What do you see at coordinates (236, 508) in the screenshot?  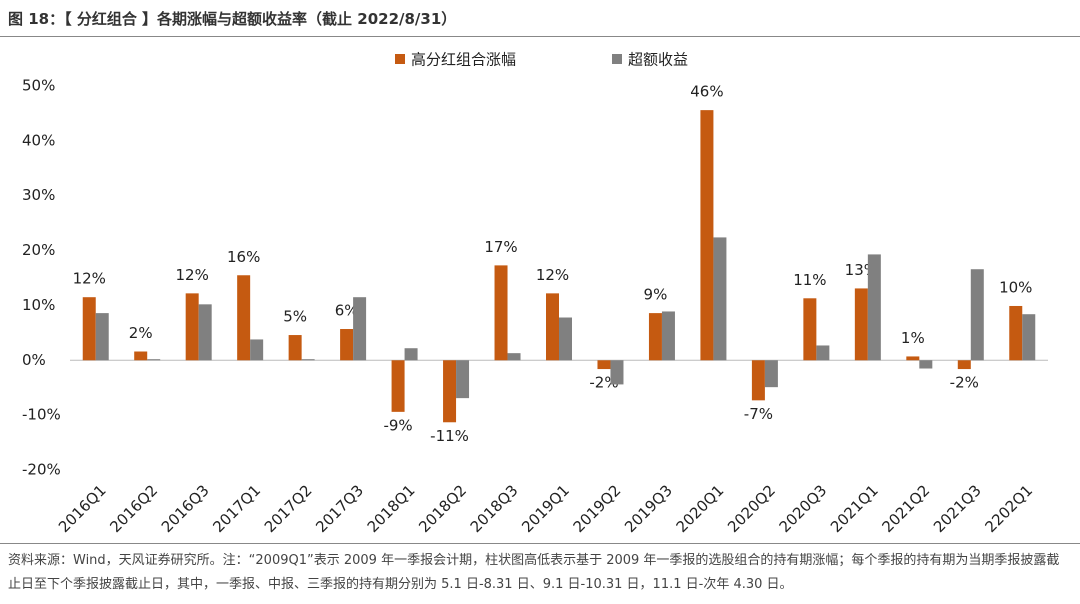 I see `x-tick-label: 2017Q1` at bounding box center [236, 508].